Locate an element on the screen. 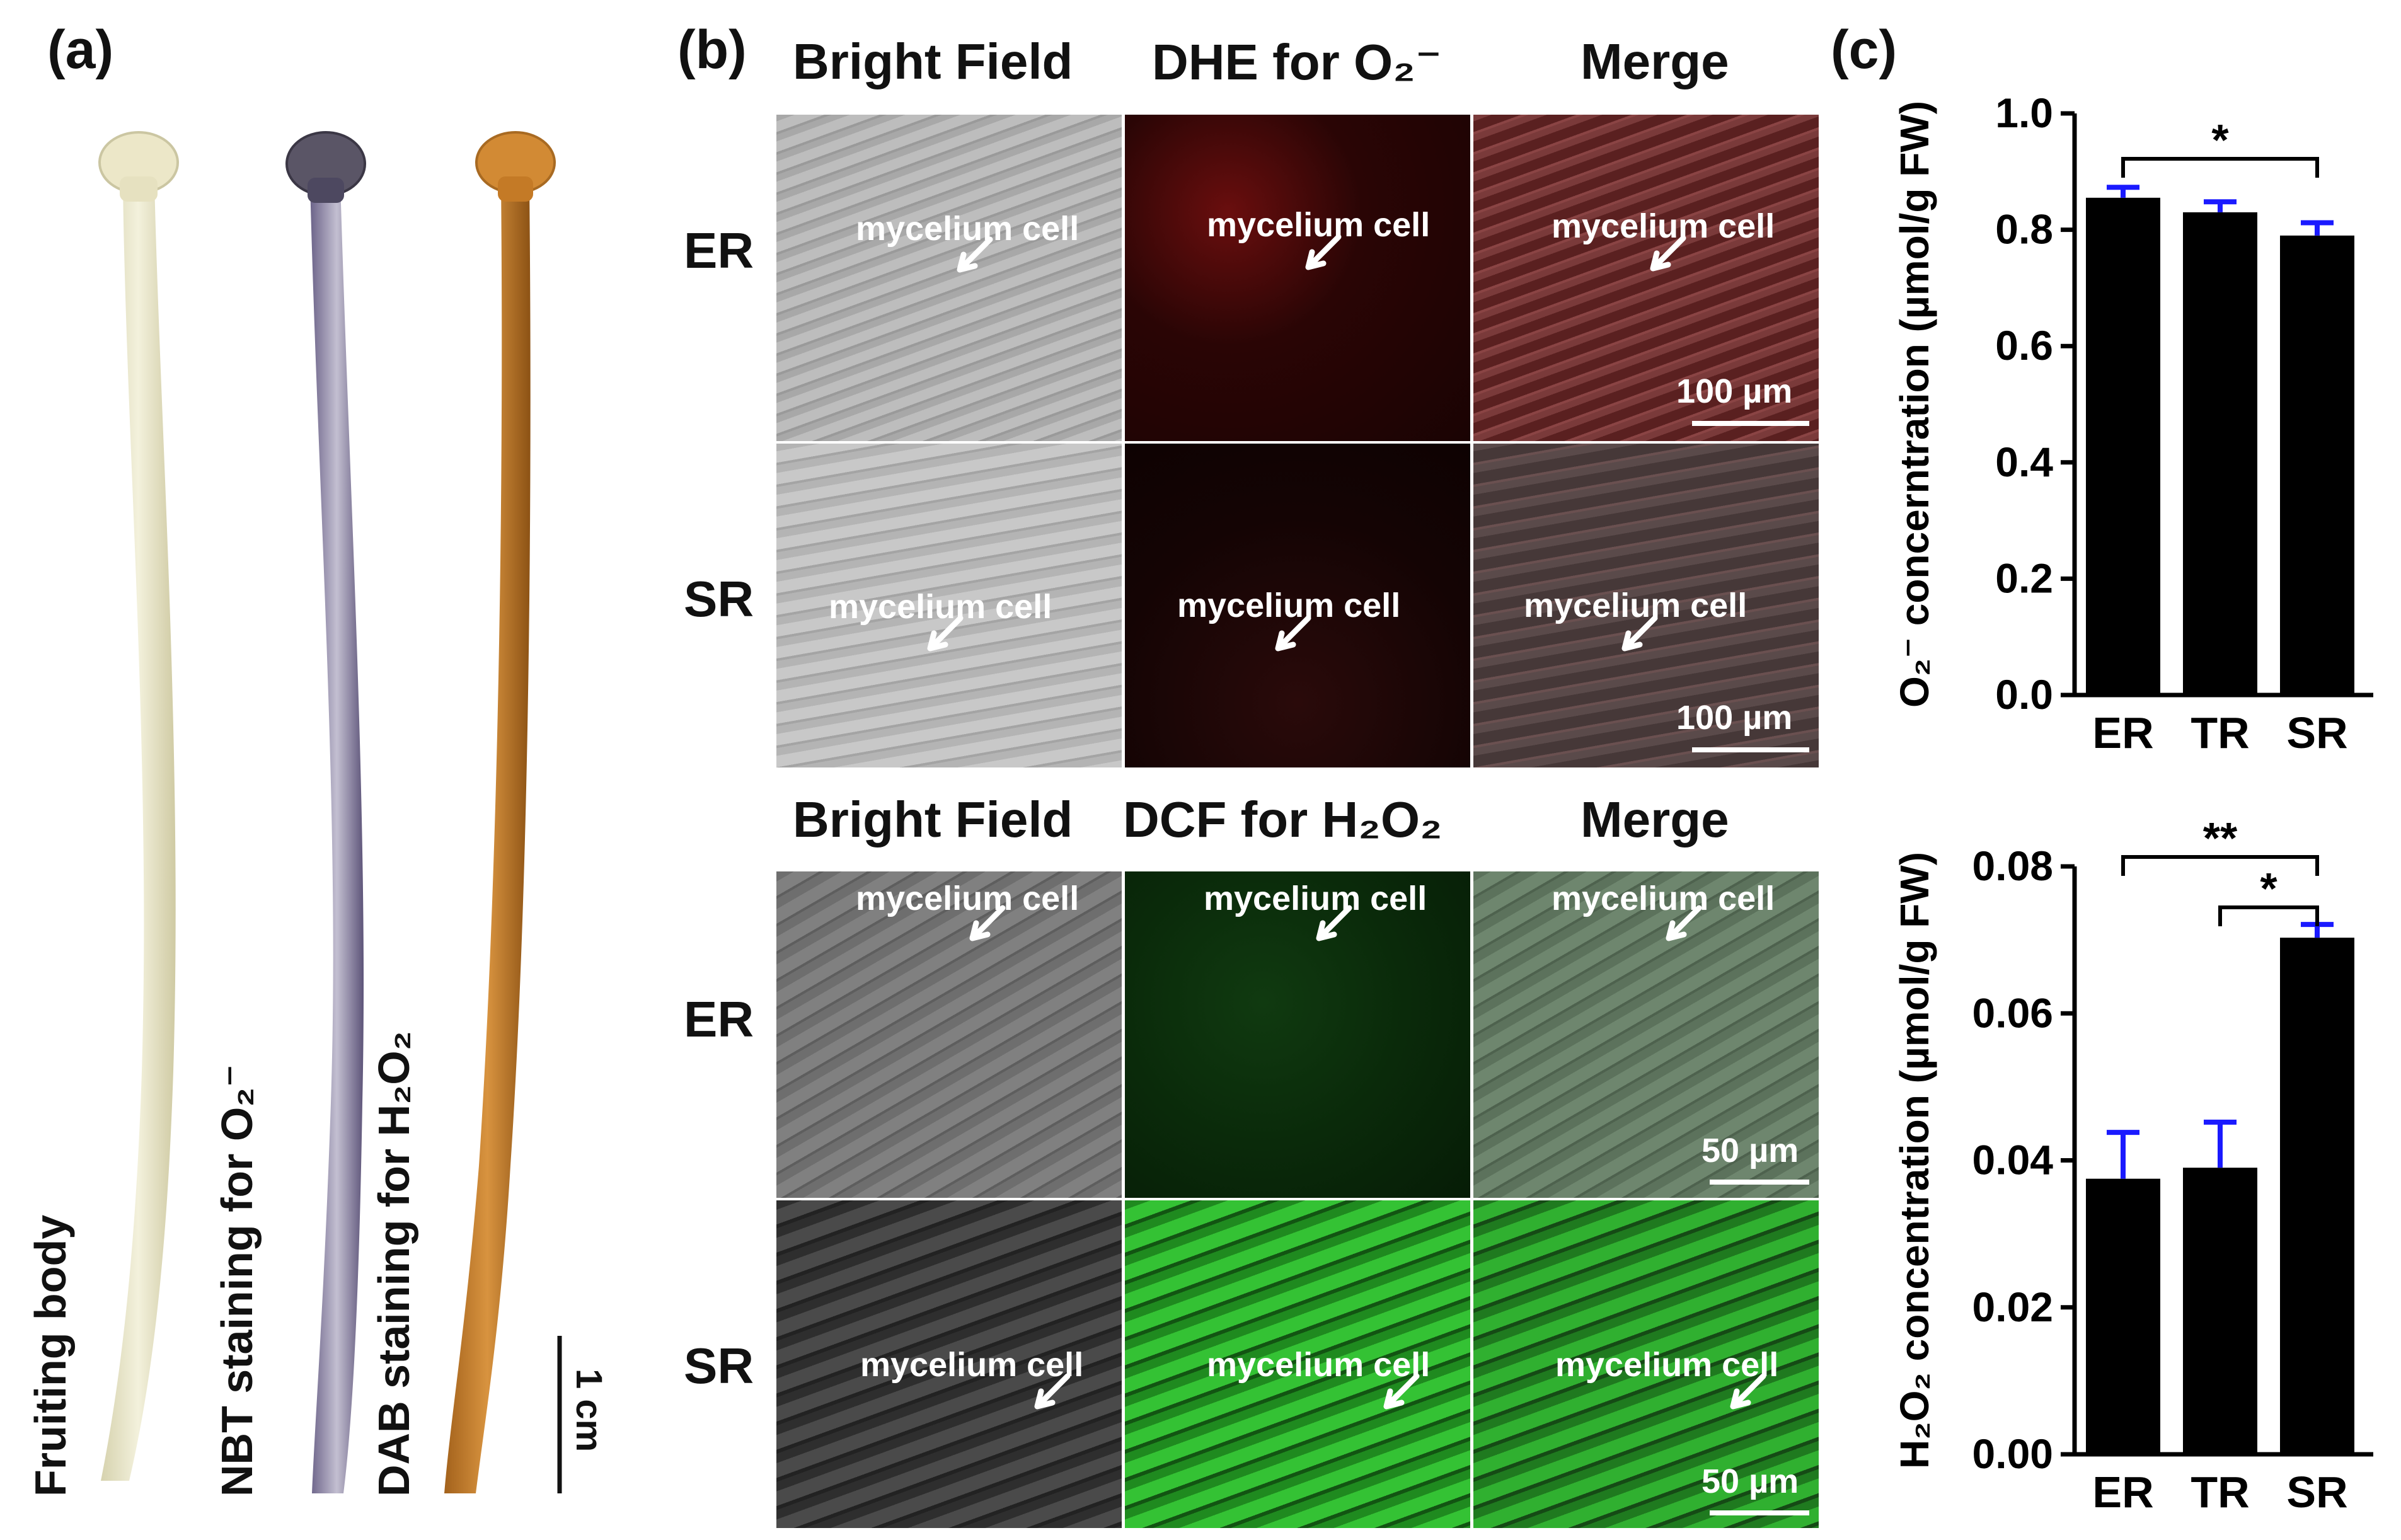  header-merge-bottom: Merge is located at coordinates (1655, 819).